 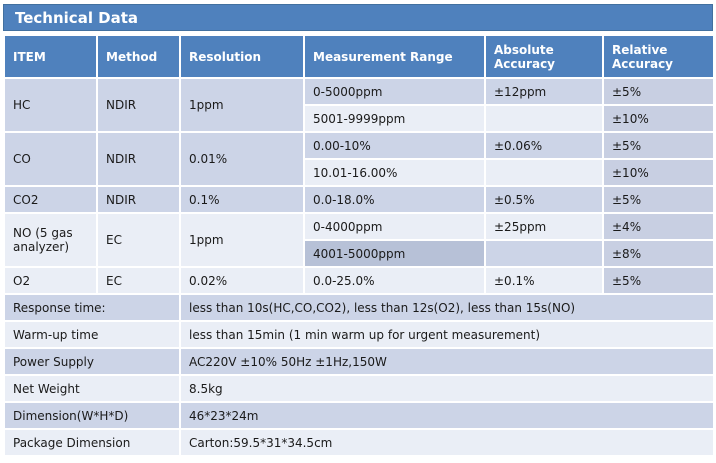 I want to click on spec-value-cell: 8.5kg, so click(x=447, y=388).